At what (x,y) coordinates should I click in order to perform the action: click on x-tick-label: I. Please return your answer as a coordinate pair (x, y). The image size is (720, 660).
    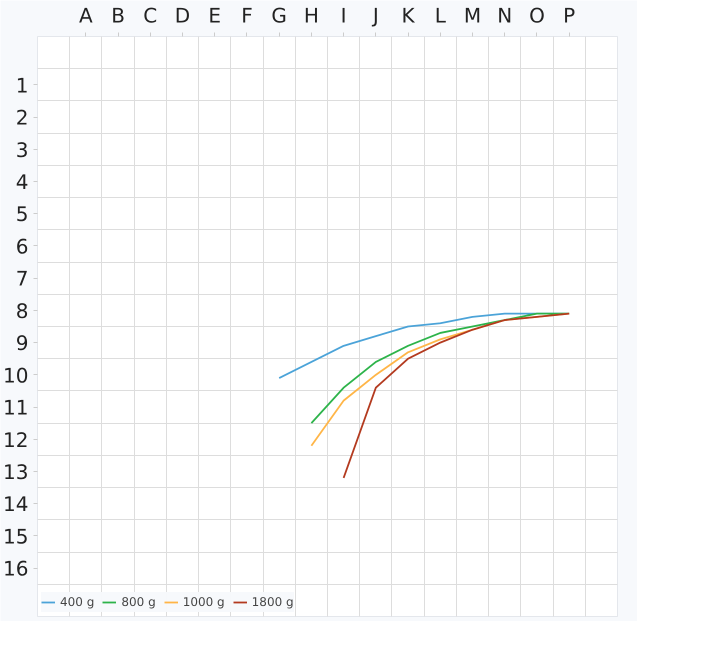
    Looking at the image, I should click on (343, 16).